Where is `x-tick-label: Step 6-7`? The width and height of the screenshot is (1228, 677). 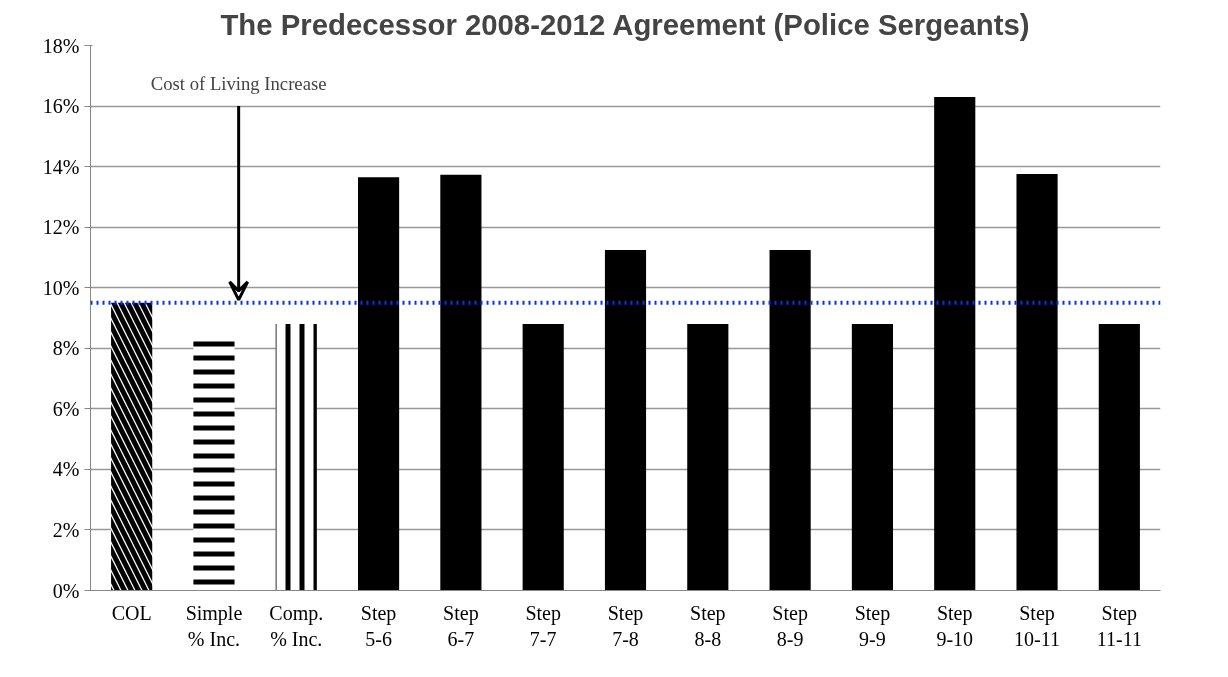
x-tick-label: Step 6-7 is located at coordinates (461, 625).